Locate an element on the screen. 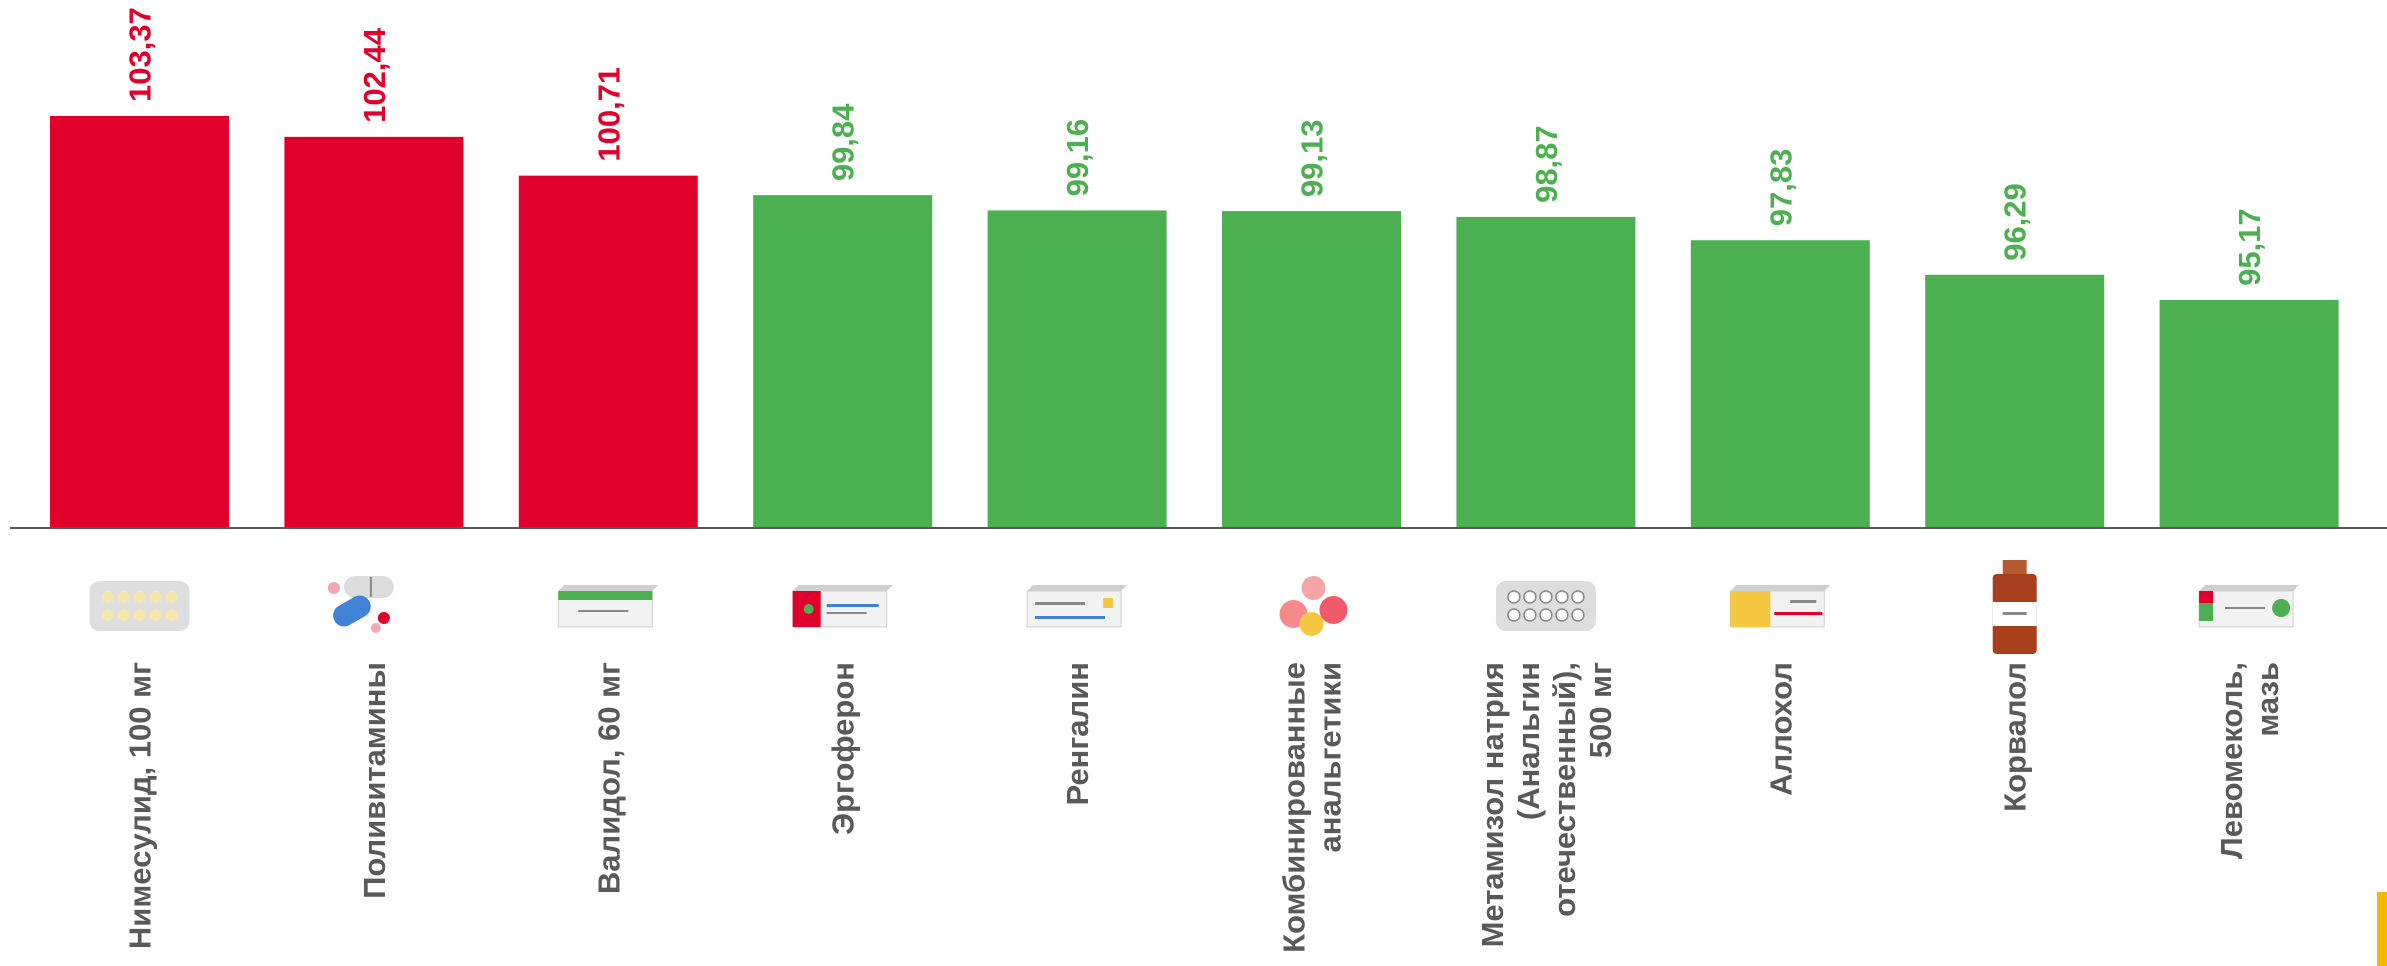  data-label: 99,84 is located at coordinates (843, 142).